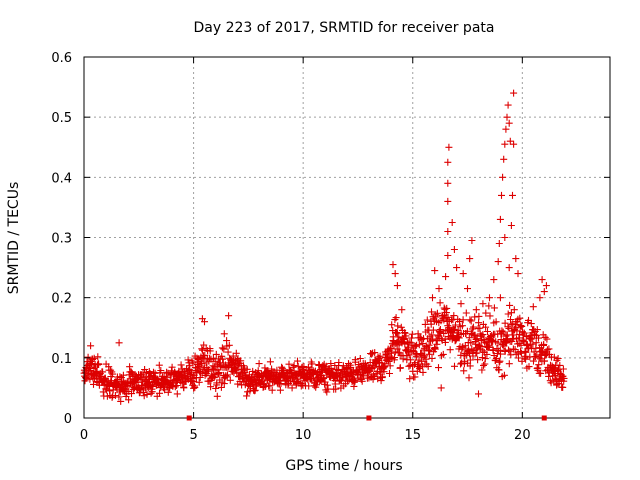 The width and height of the screenshot is (640, 480). I want to click on x-tick-label: 15, so click(412, 435).